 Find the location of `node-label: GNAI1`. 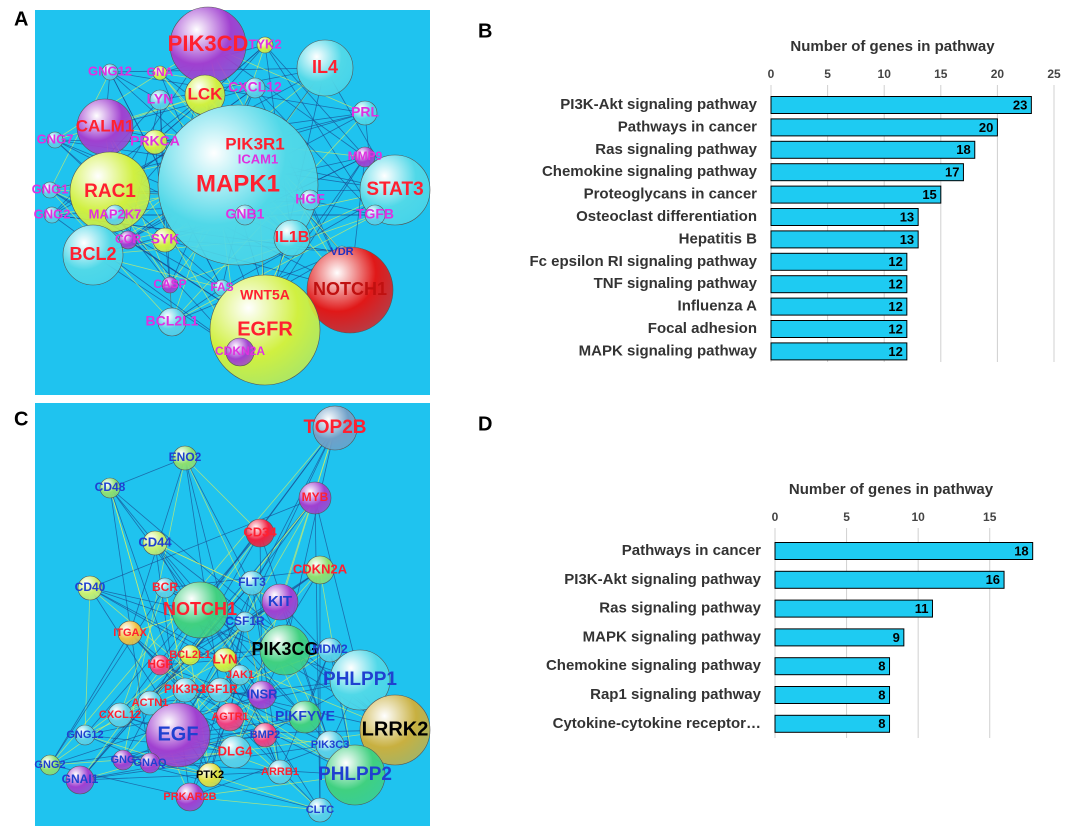

node-label: GNAI1 is located at coordinates (80, 779).